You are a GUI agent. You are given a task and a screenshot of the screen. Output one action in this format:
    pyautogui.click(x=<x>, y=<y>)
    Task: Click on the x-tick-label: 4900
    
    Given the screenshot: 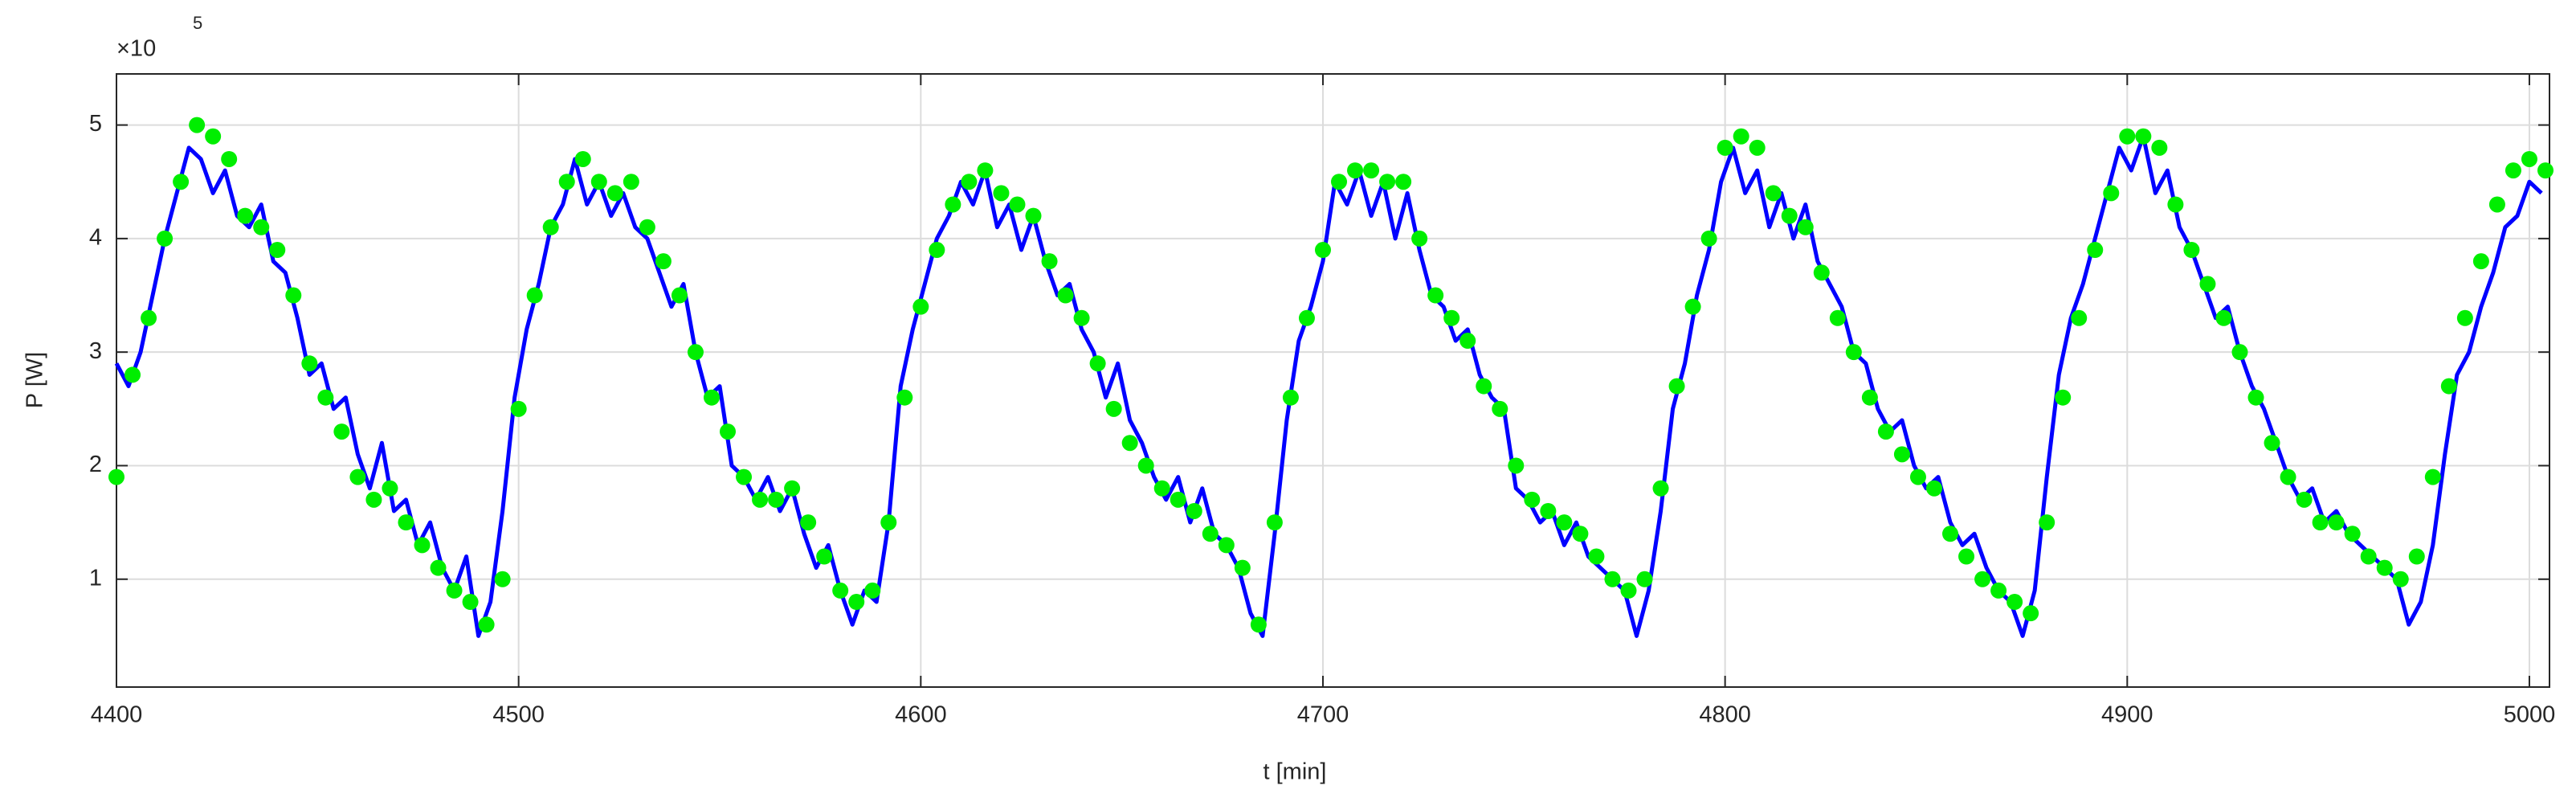 What is the action you would take?
    pyautogui.click(x=2127, y=715)
    